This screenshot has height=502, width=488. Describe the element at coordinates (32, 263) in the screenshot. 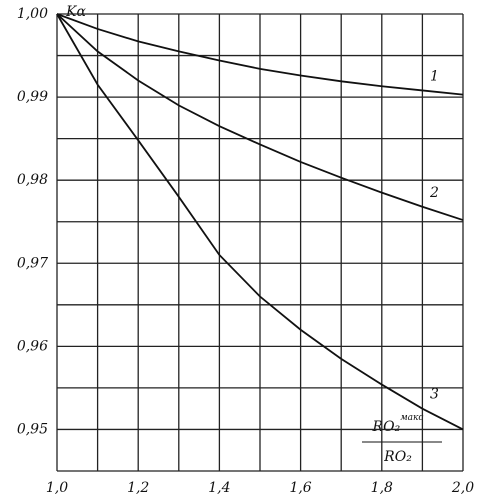

I see `y-tick-label: 0,97` at that location.